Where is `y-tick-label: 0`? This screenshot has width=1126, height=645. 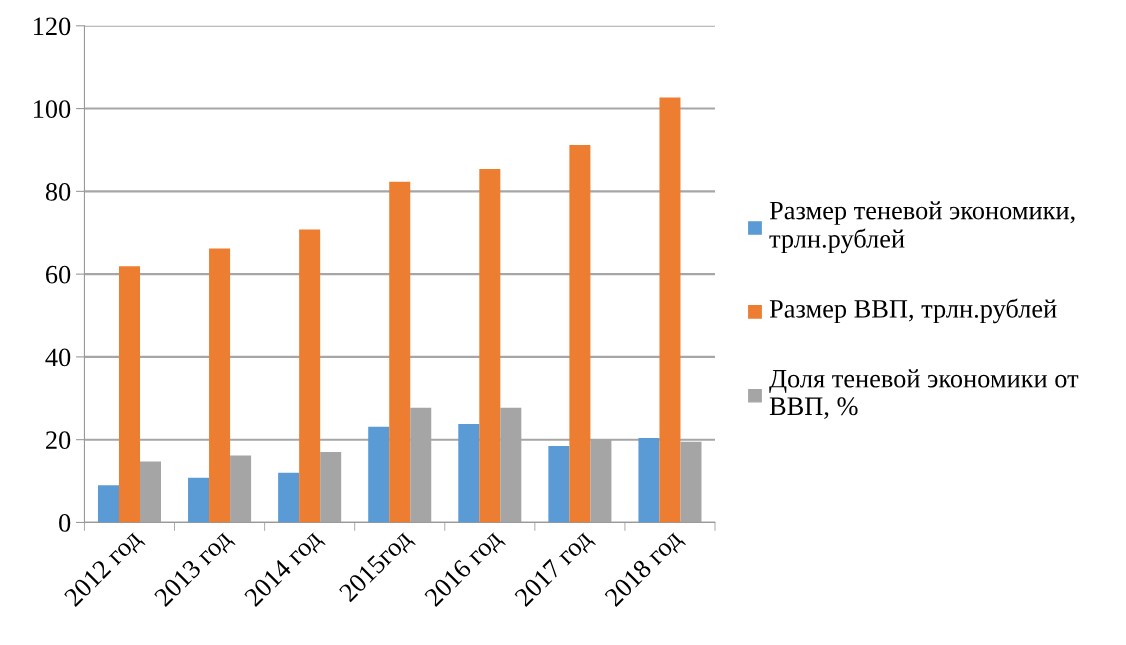
y-tick-label: 0 is located at coordinates (65, 523).